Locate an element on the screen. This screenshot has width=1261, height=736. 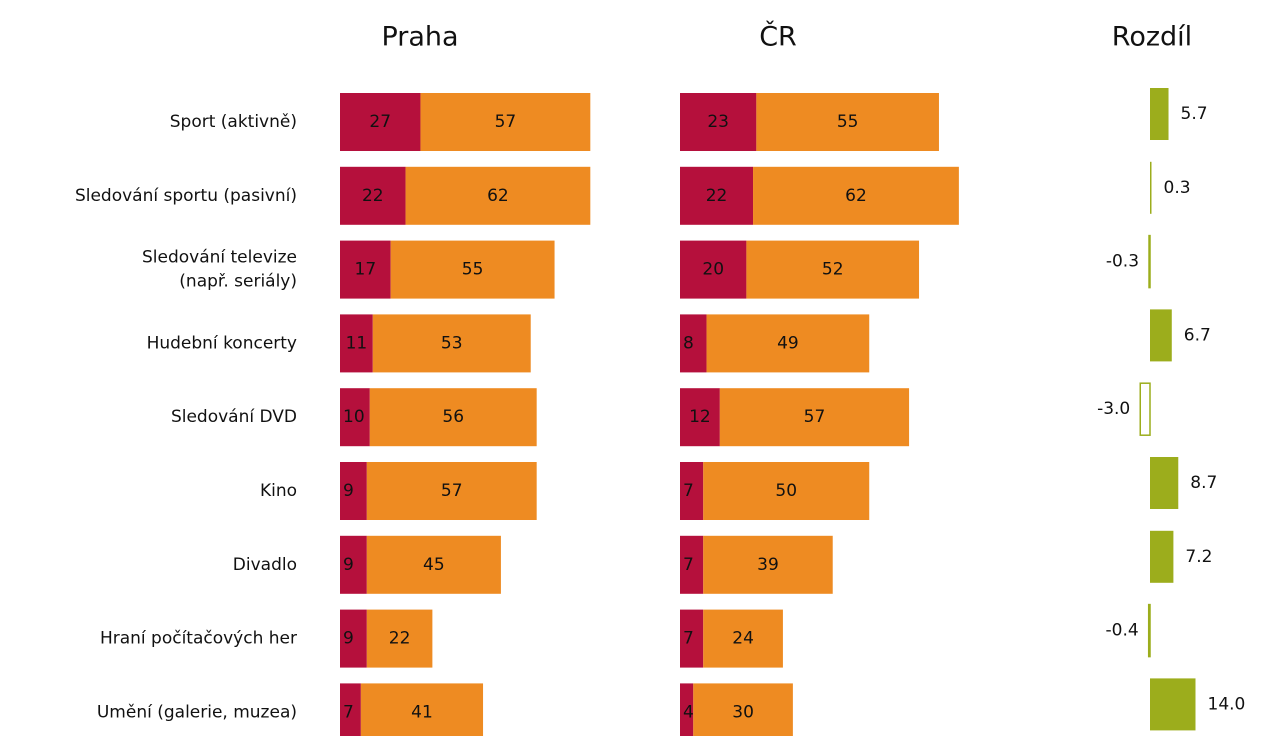
value-label: 27 is located at coordinates (380, 122).